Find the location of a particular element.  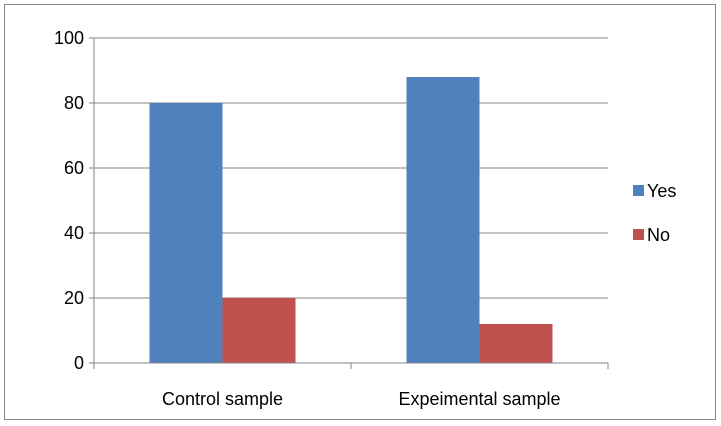

legend-label: No is located at coordinates (658, 235).